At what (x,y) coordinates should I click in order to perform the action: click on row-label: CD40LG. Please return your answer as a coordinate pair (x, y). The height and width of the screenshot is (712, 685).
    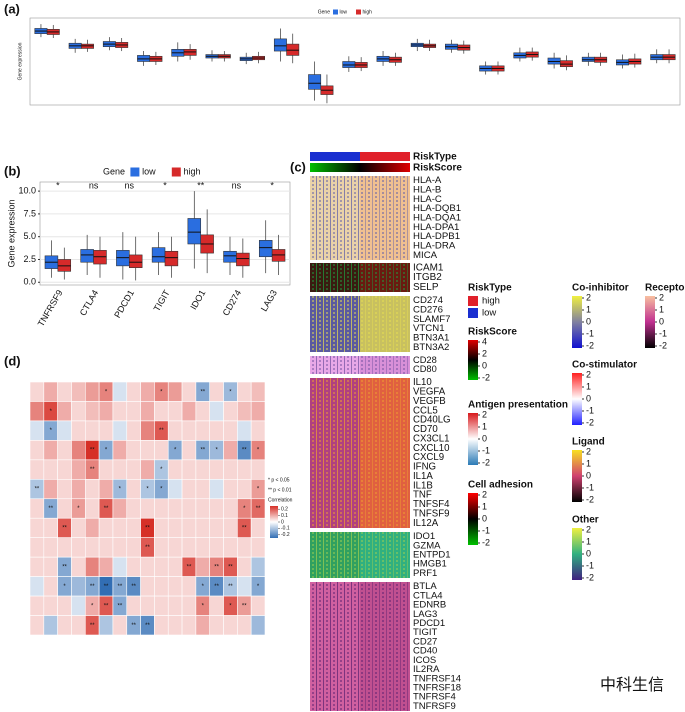
    Looking at the image, I should click on (432, 420).